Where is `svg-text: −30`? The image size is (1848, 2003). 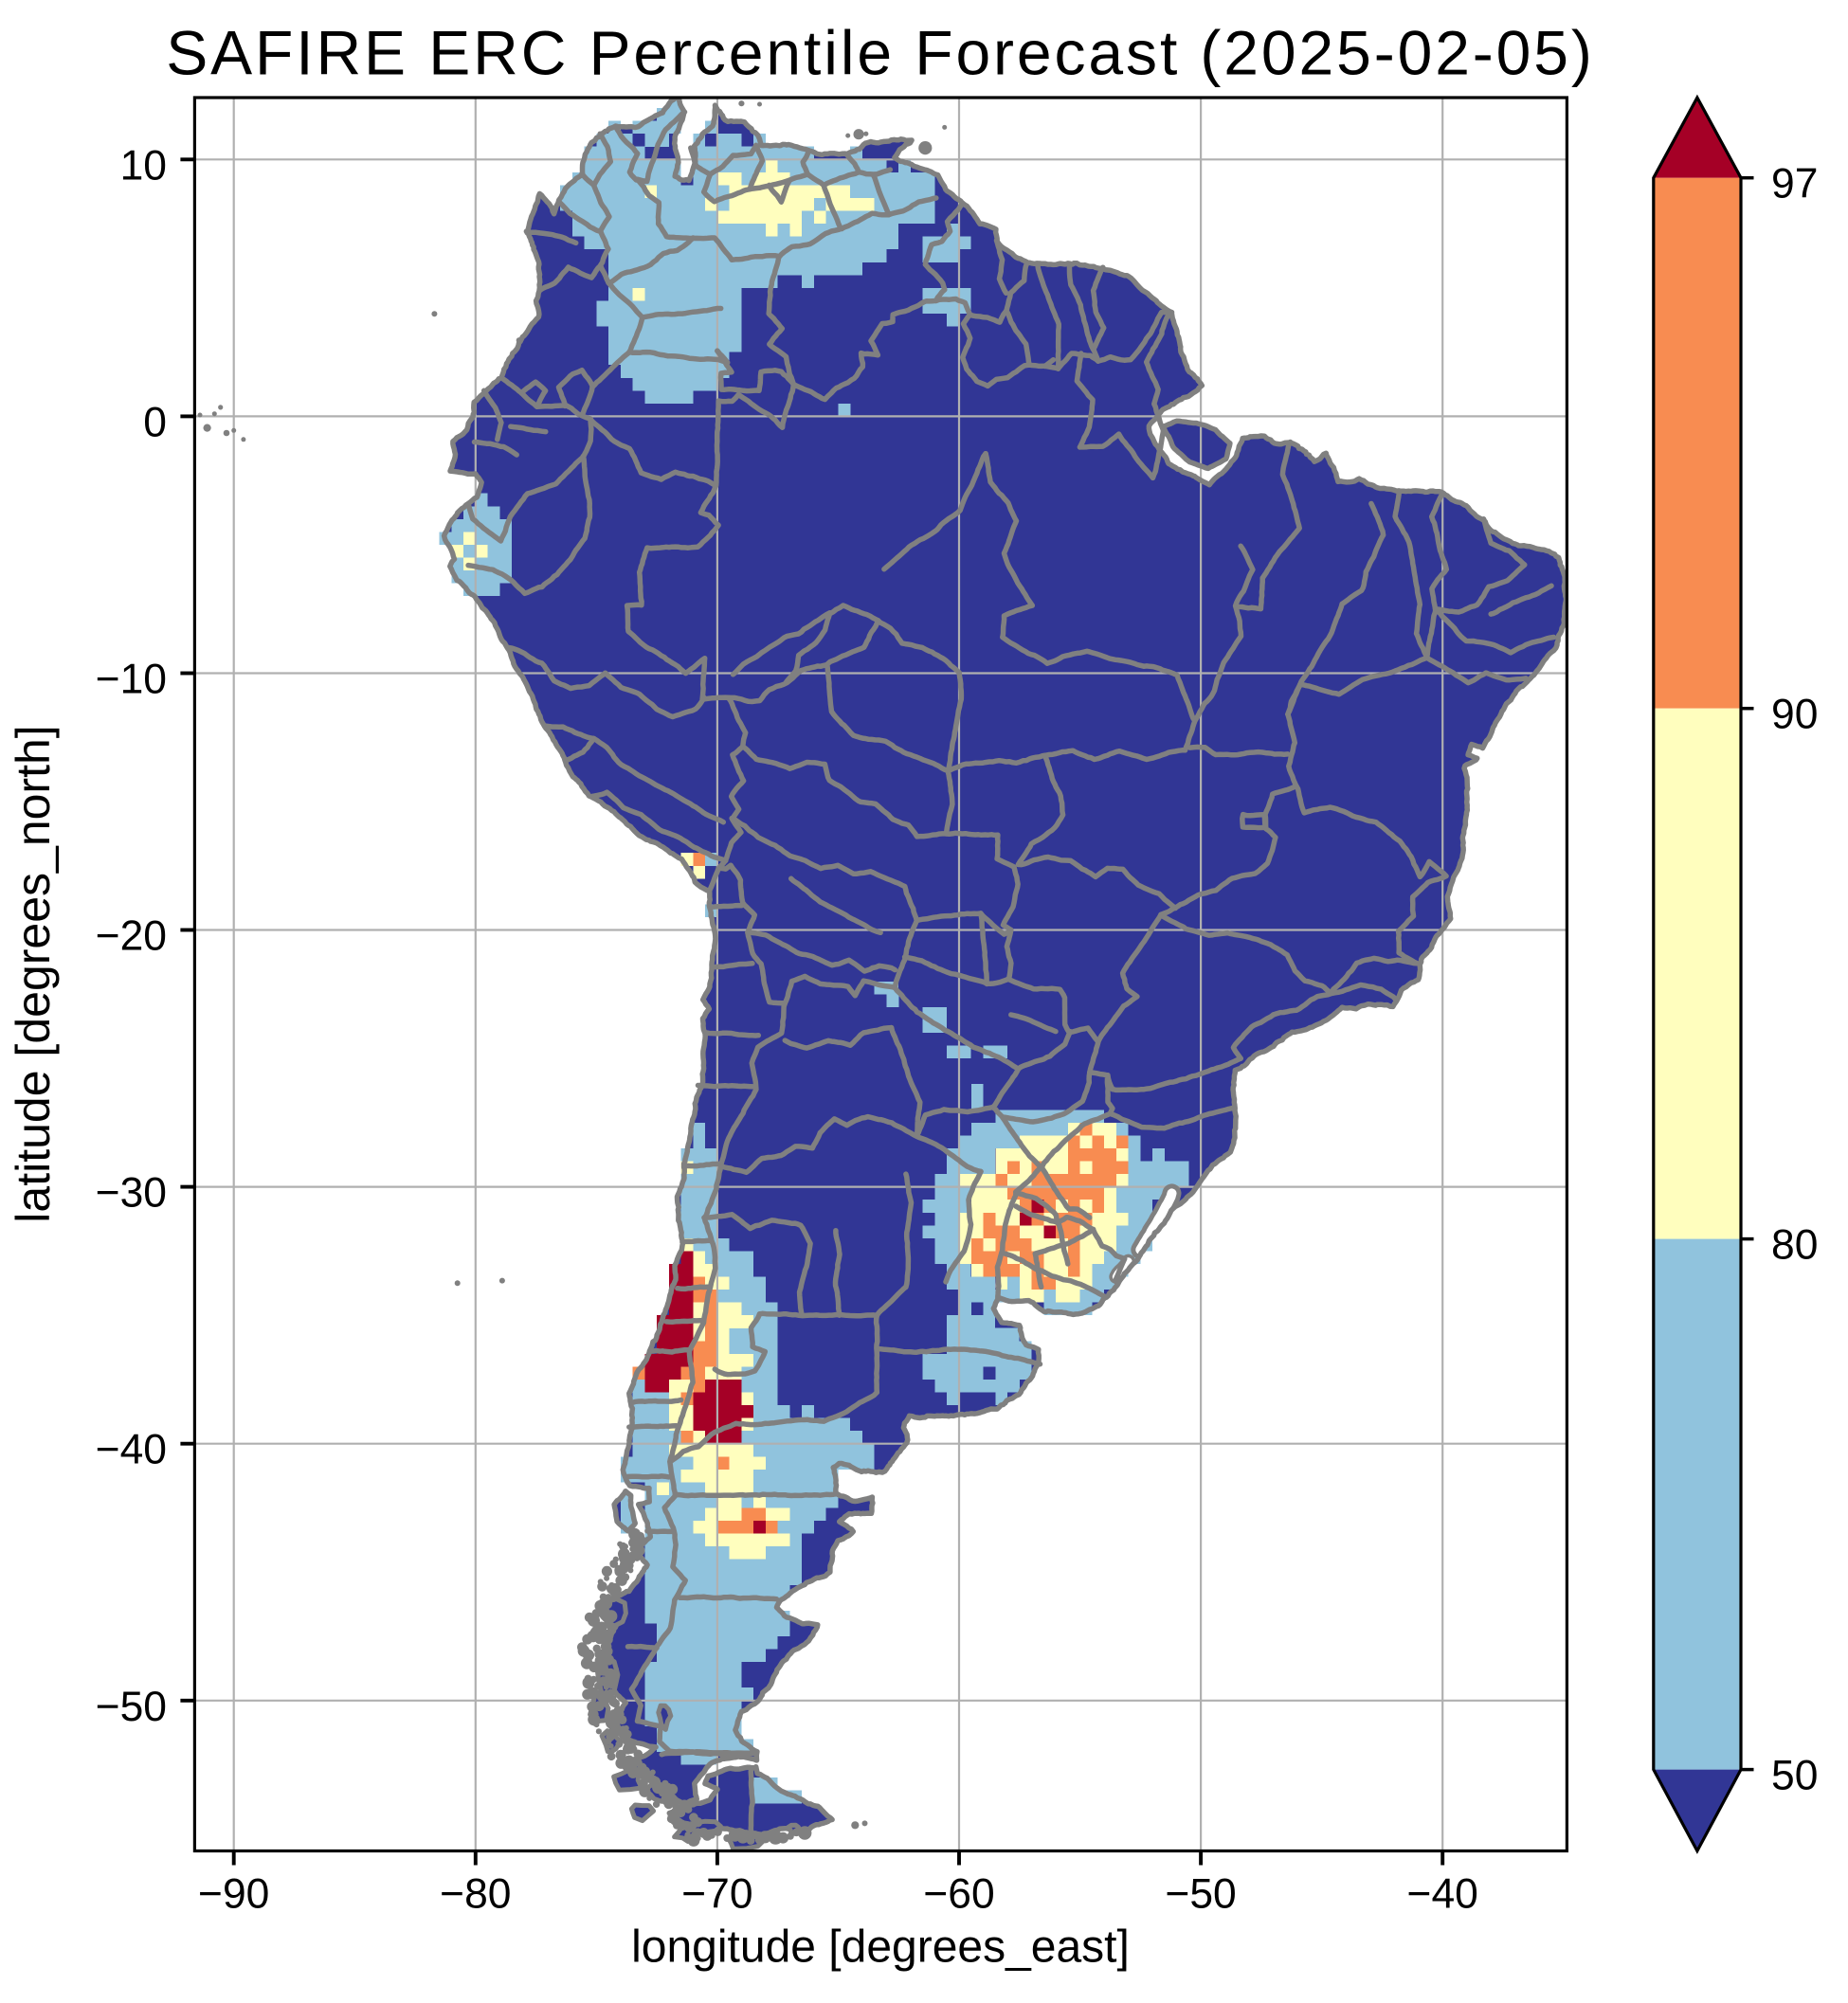 svg-text: −30 is located at coordinates (131, 1193).